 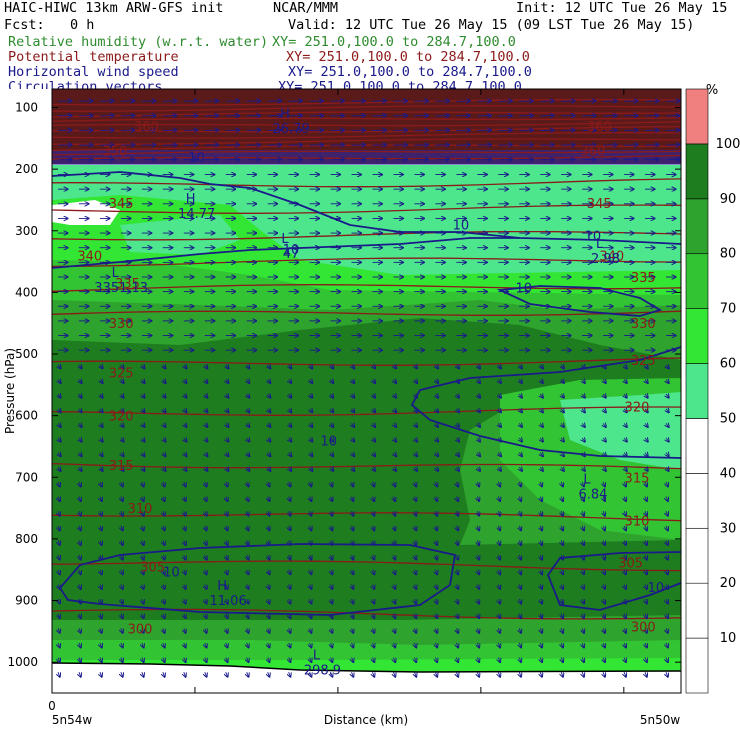 What do you see at coordinates (121, 374) in the screenshot?
I see `theta-label: 325` at bounding box center [121, 374].